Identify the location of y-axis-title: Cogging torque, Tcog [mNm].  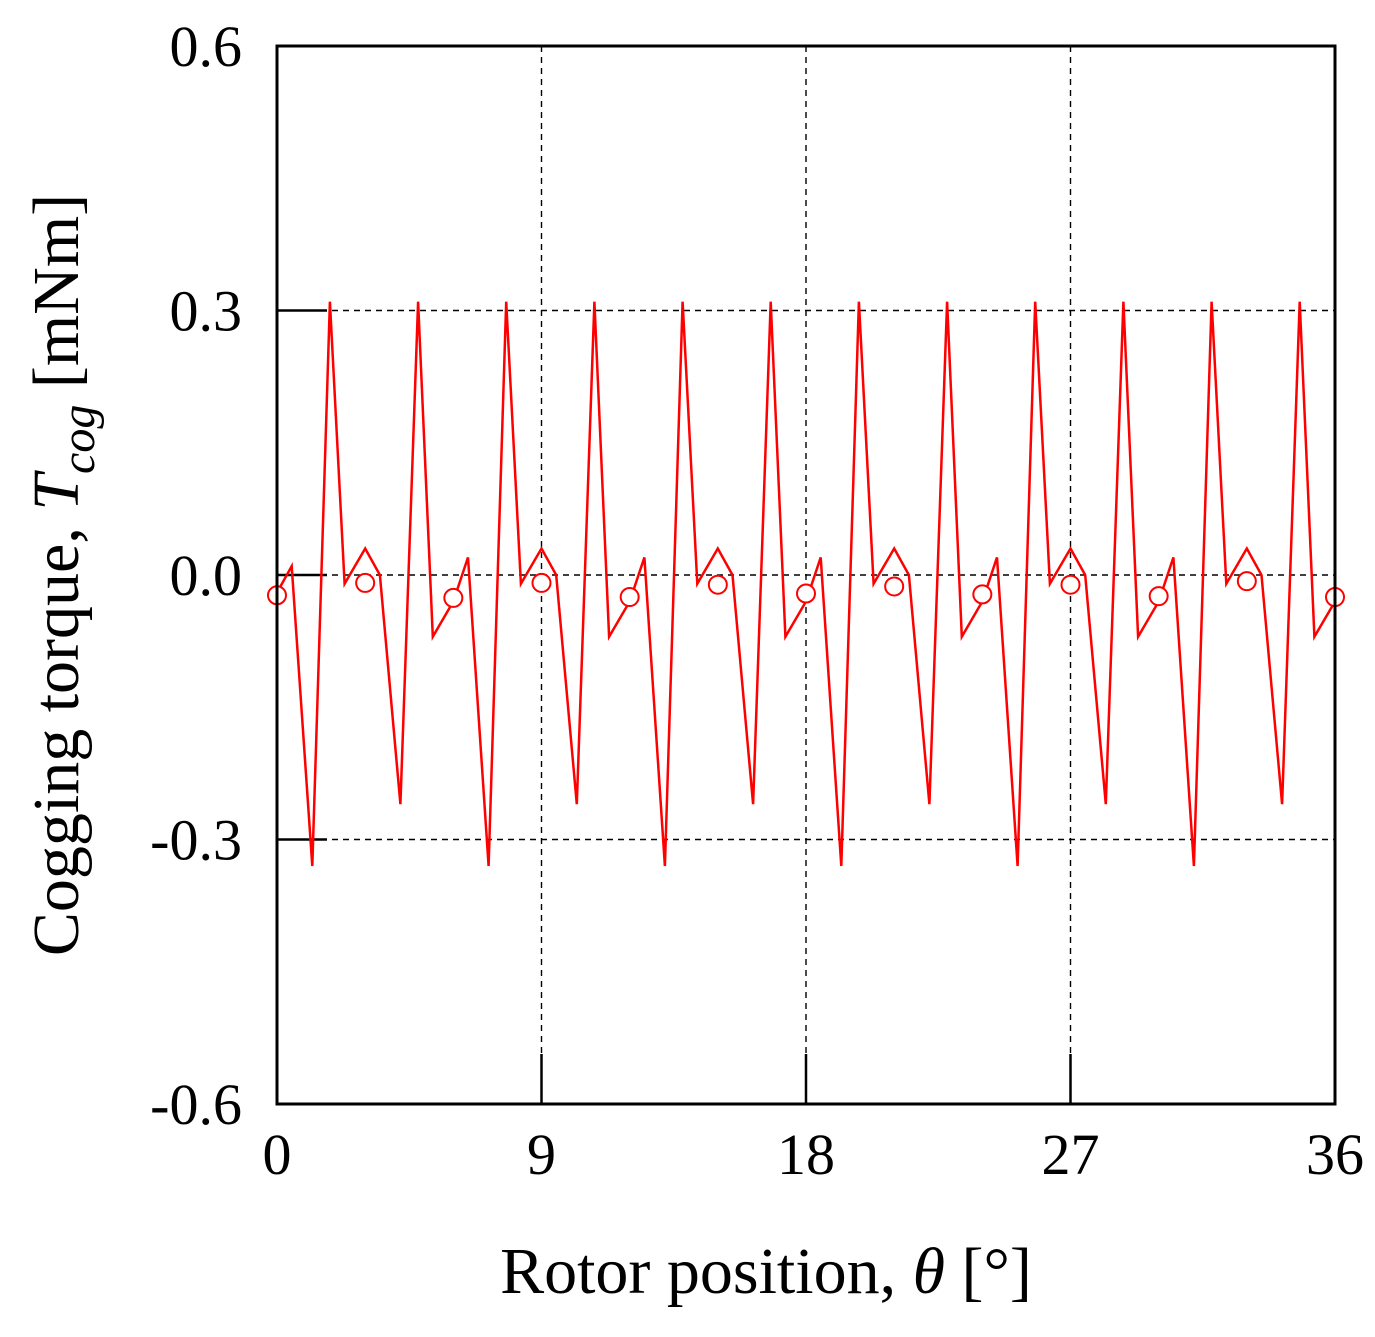
(62, 575).